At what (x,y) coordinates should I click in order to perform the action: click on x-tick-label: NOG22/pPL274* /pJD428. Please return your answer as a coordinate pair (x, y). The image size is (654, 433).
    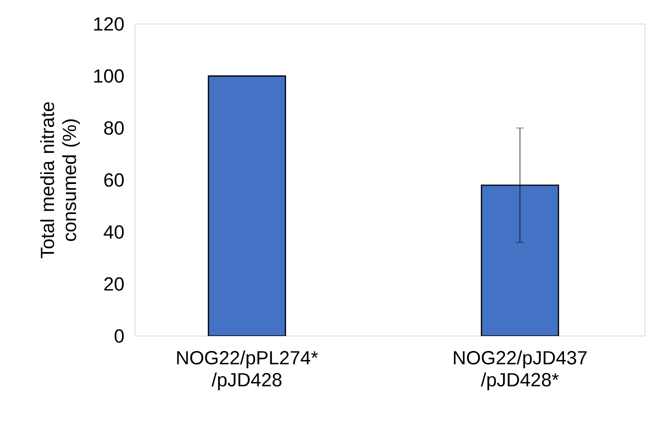
    Looking at the image, I should click on (247, 370).